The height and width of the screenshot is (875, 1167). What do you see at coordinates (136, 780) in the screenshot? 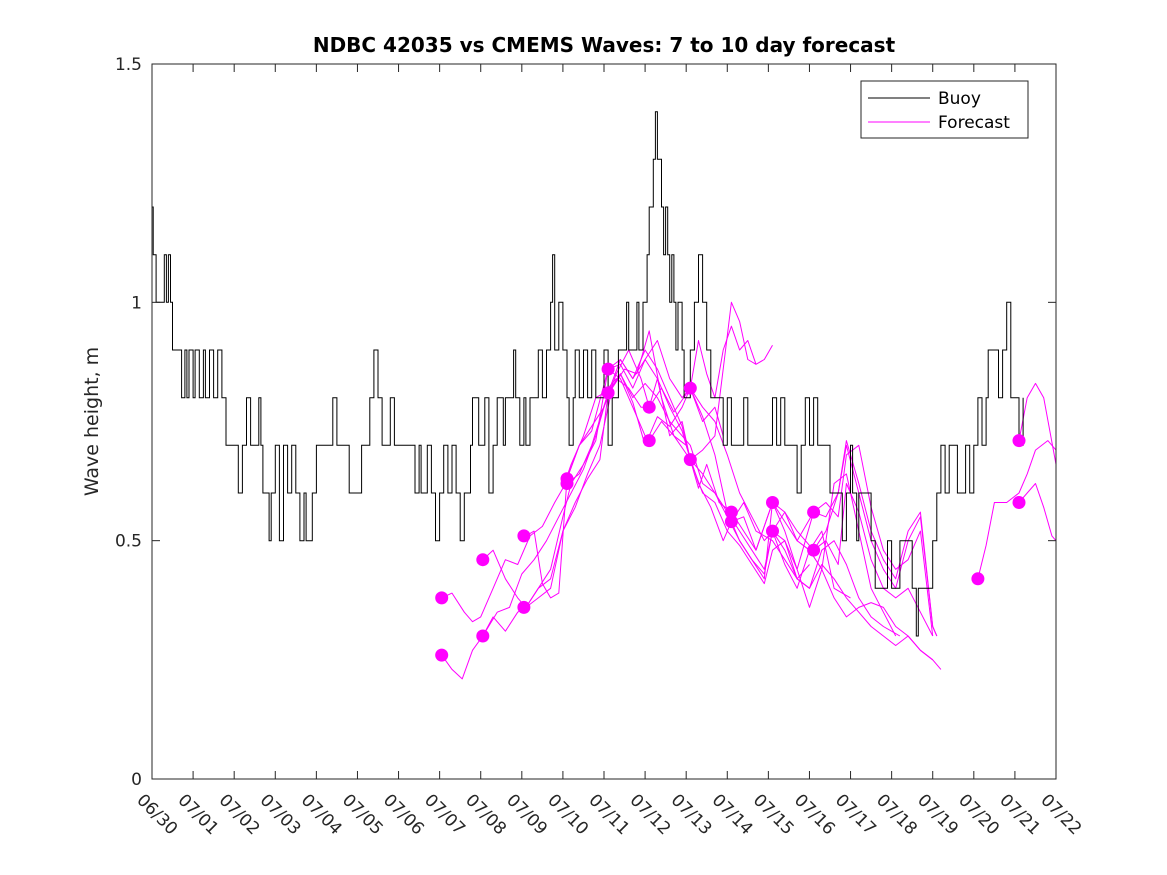
I see `y-tick-label-0: 0` at bounding box center [136, 780].